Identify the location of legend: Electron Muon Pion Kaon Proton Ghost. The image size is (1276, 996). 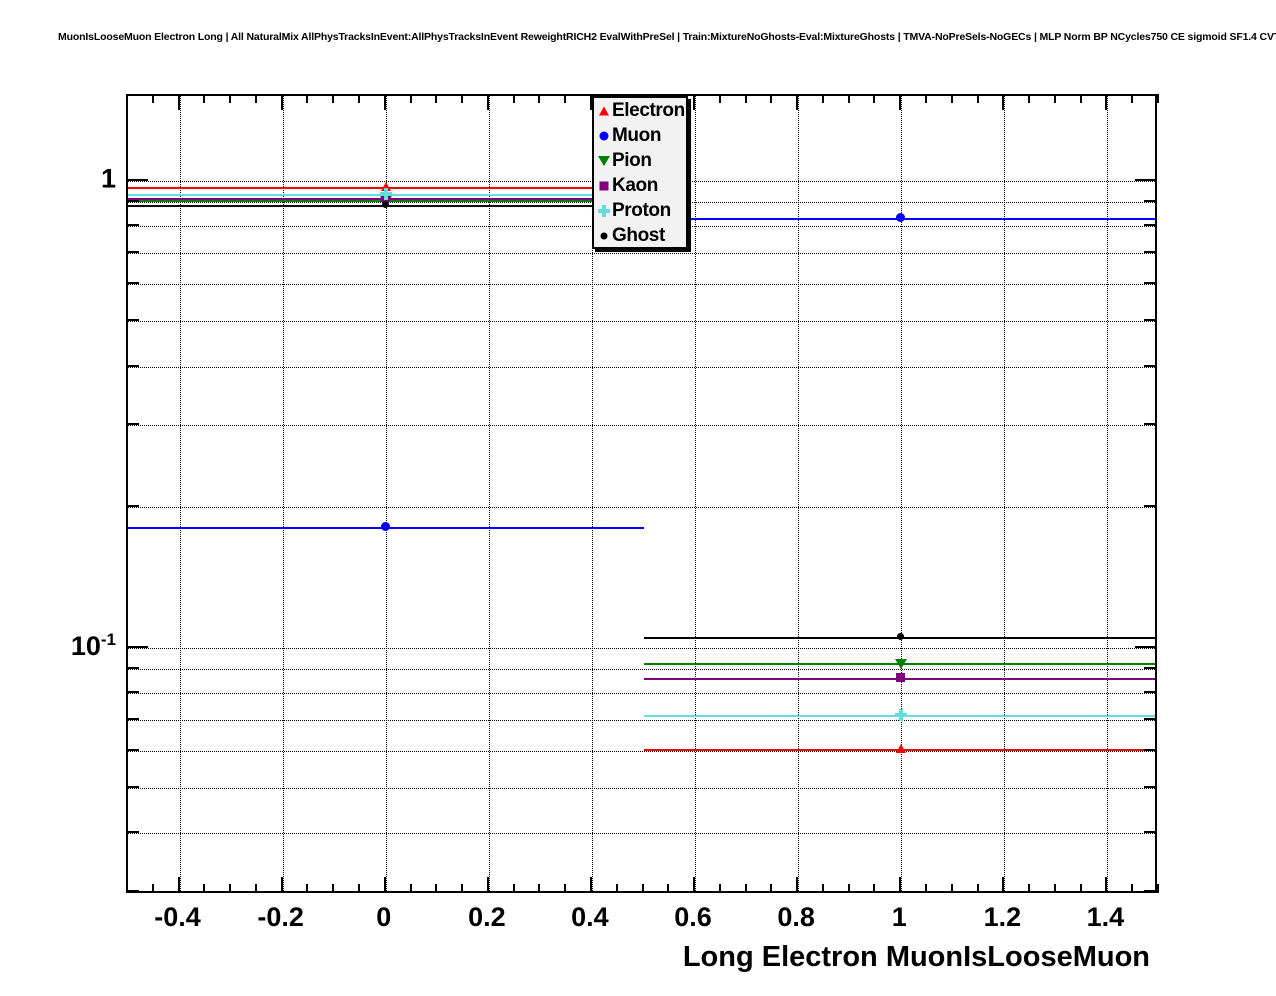
(640, 172).